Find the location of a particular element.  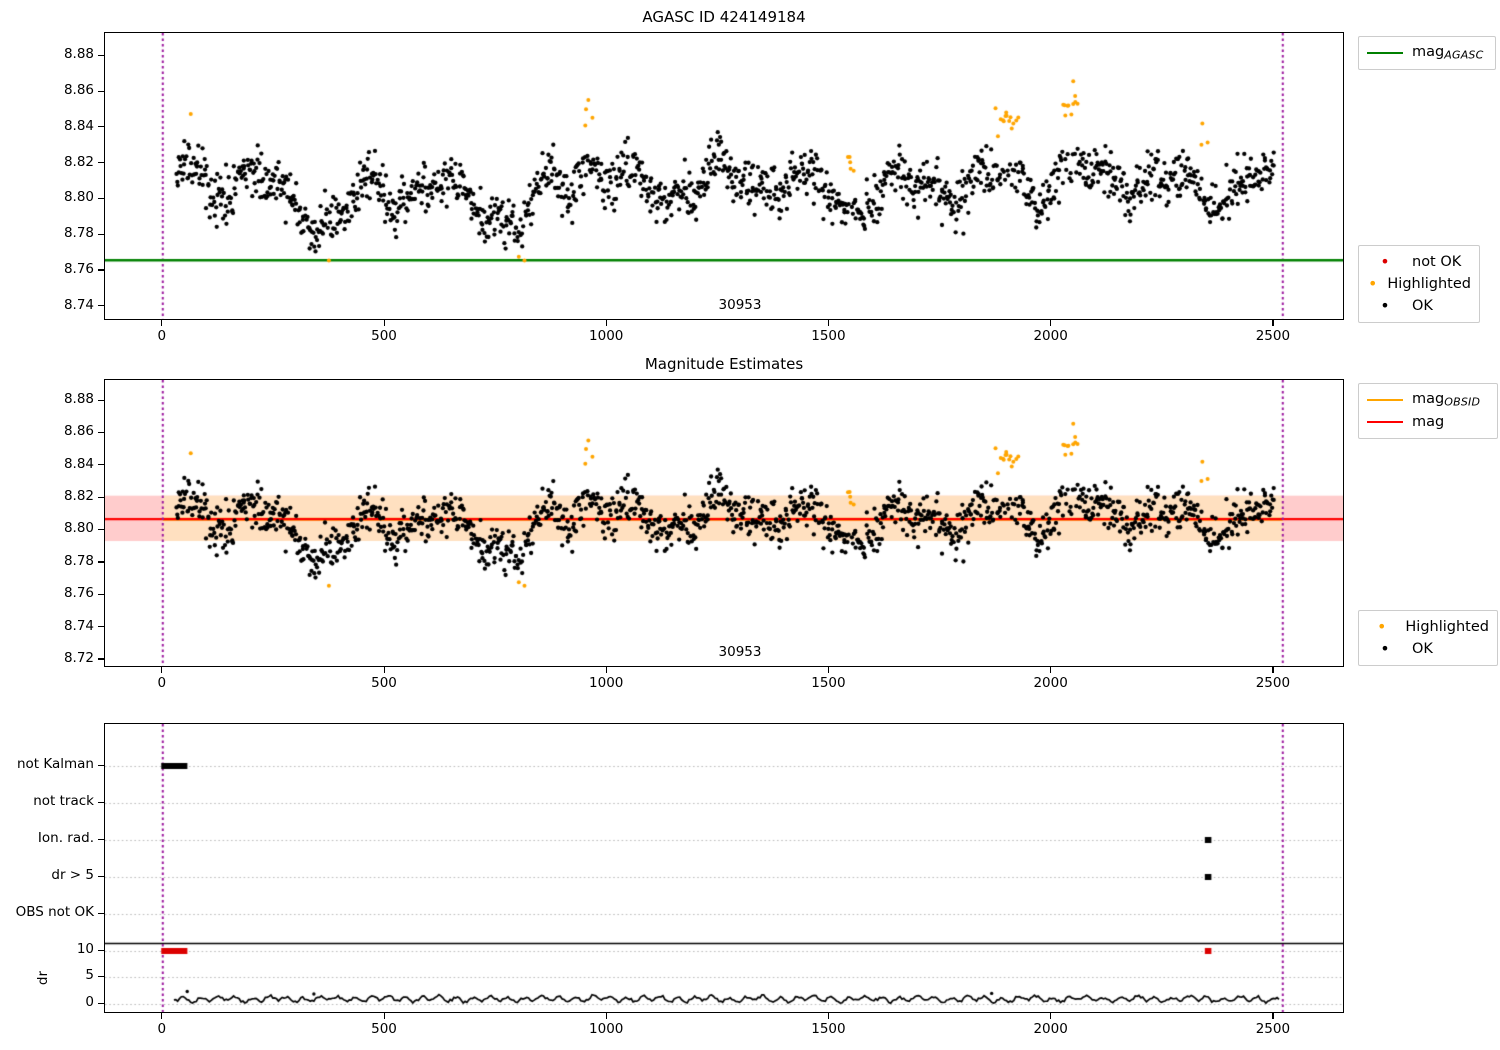

top-ytick-label: 8.82 is located at coordinates (78, 161).